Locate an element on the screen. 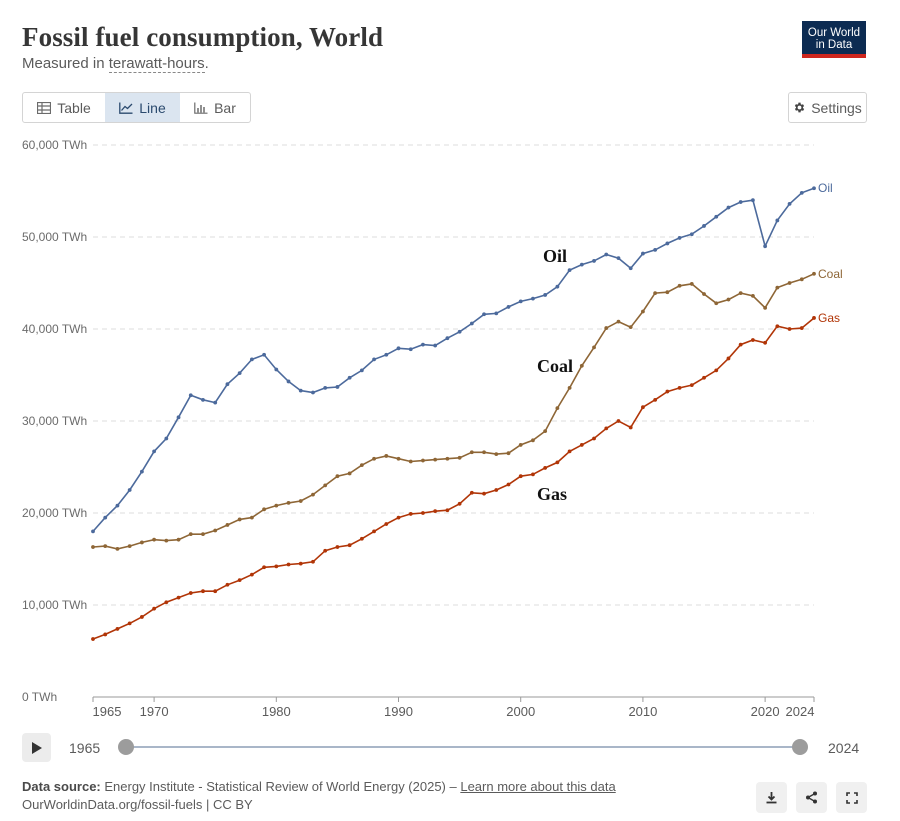 The image size is (900, 821). play-button is located at coordinates (36, 747).